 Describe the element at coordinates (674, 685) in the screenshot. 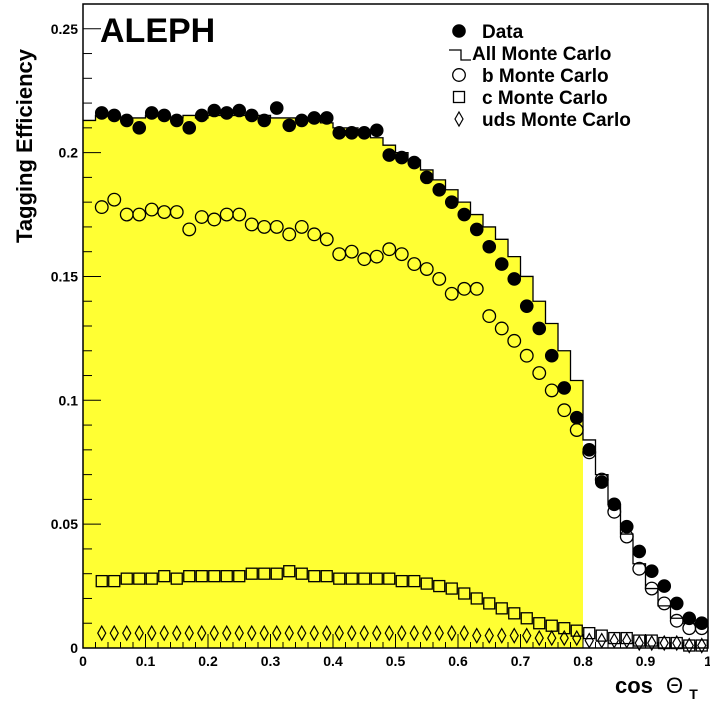

I see `x-axis-label-symbol: Θ` at that location.